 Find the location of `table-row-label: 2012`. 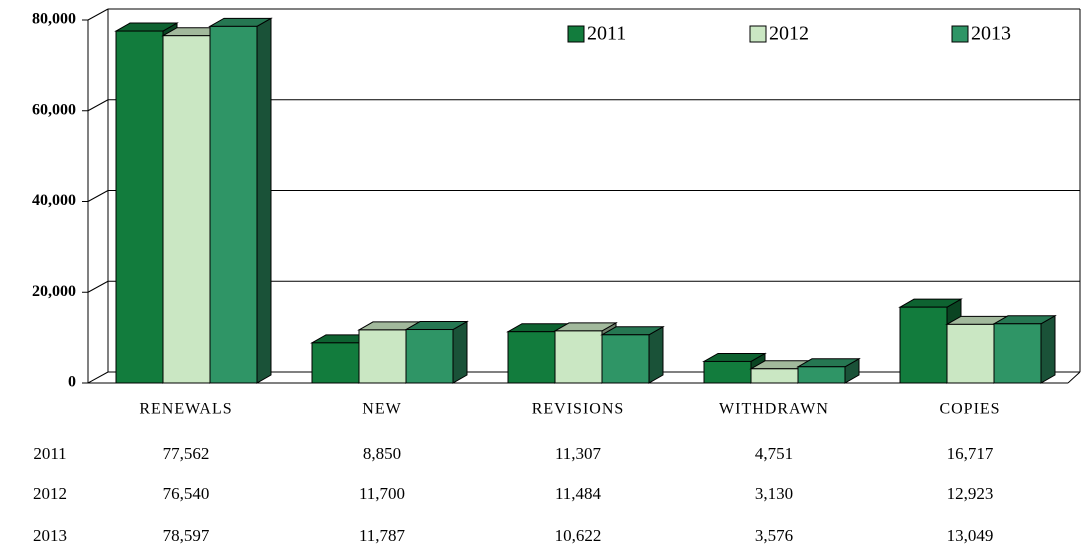

table-row-label: 2012 is located at coordinates (50, 493).